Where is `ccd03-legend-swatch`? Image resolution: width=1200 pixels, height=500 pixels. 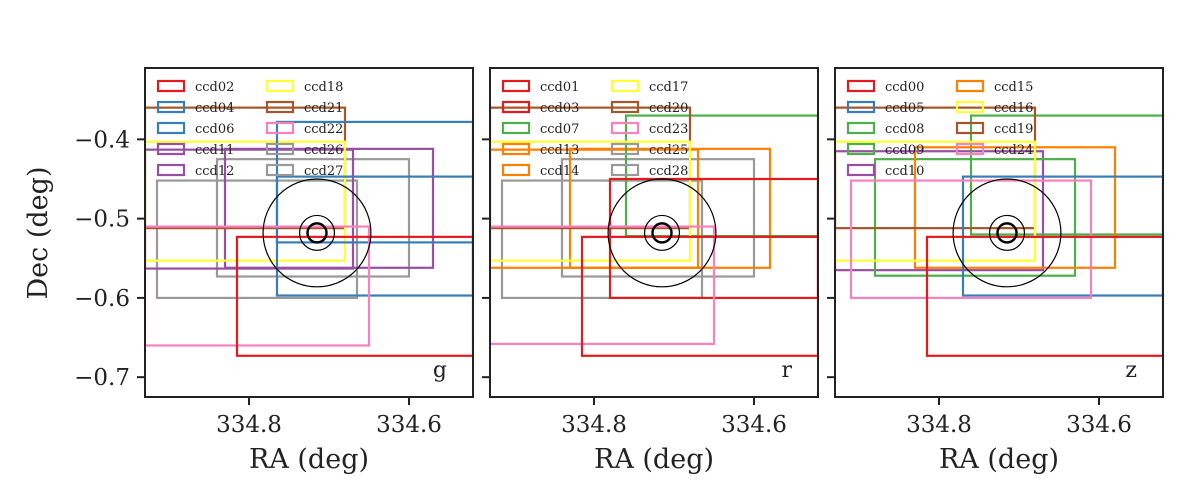
ccd03-legend-swatch is located at coordinates (516, 107).